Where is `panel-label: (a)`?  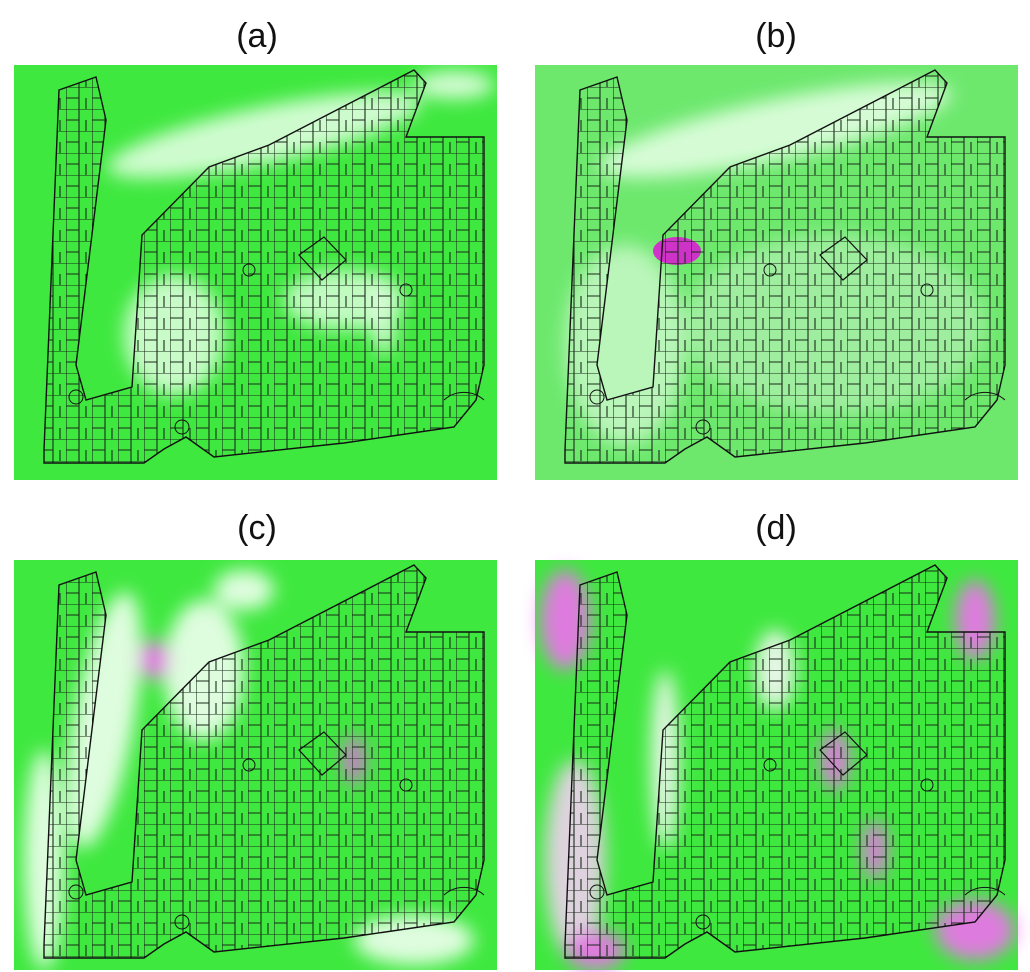
panel-label: (a) is located at coordinates (257, 36).